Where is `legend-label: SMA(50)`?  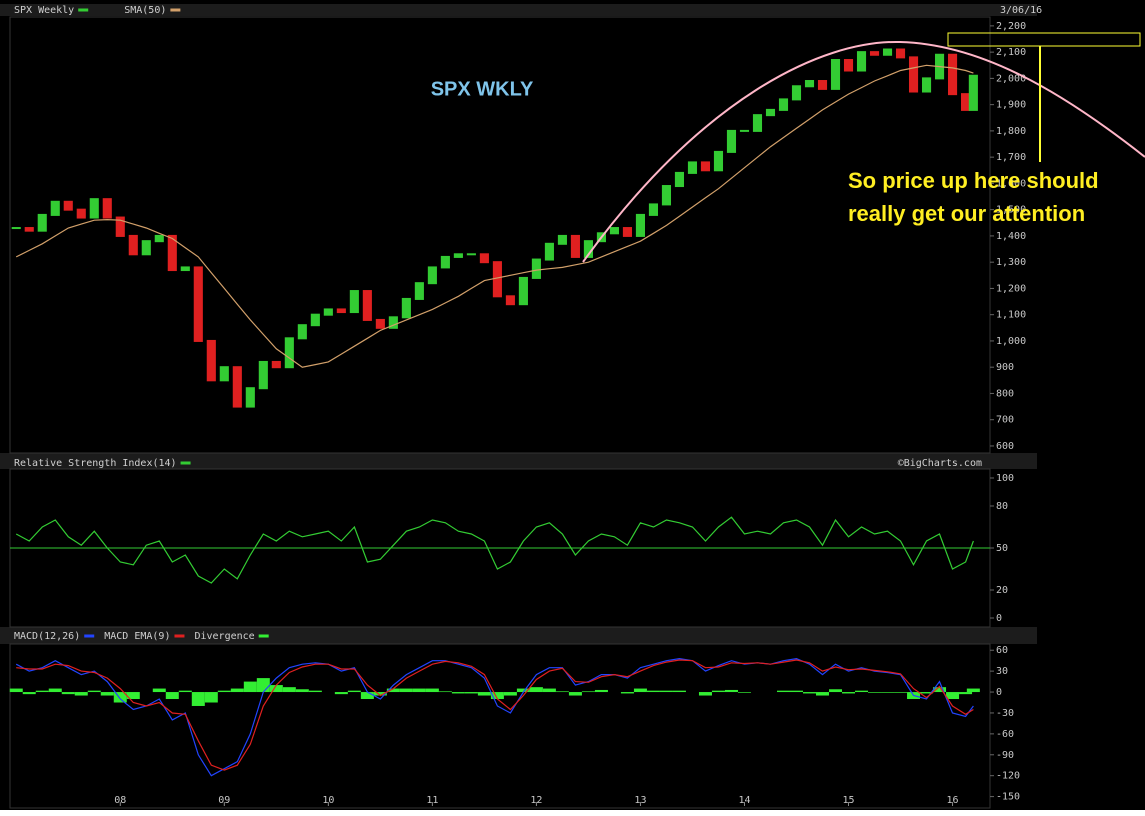 legend-label: SMA(50) is located at coordinates (145, 10).